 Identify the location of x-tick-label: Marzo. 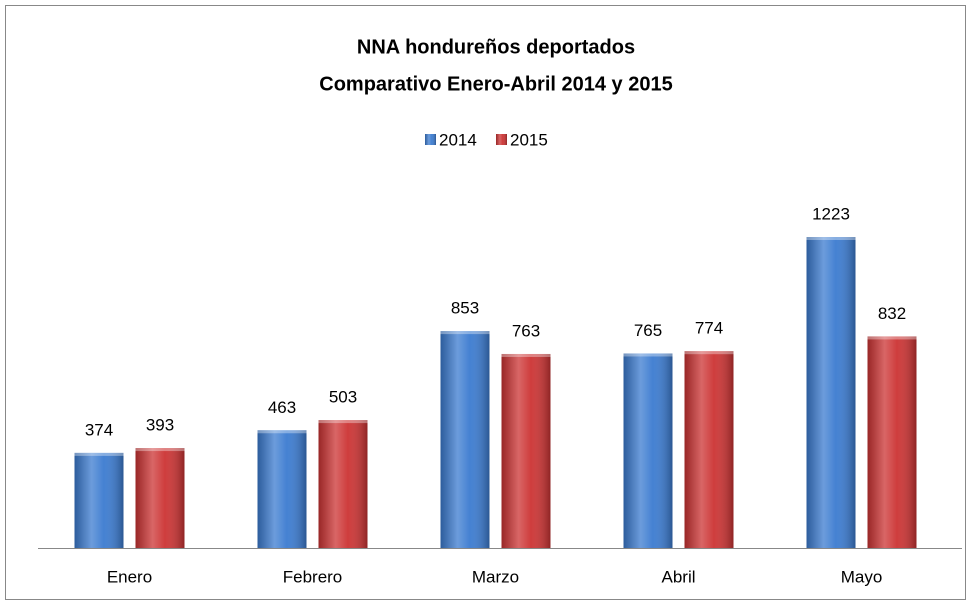
(495, 576).